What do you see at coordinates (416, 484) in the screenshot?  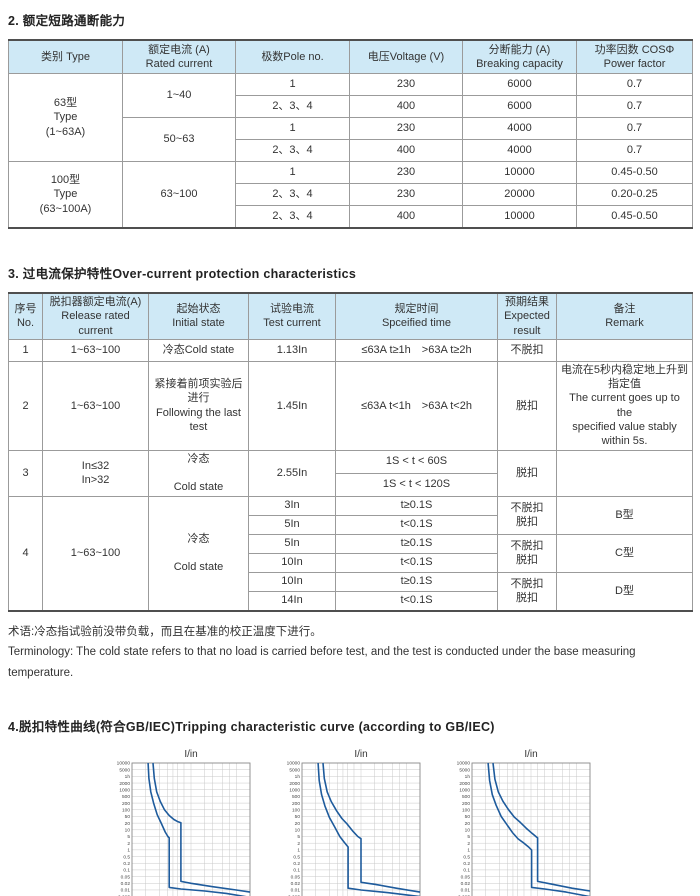 I see `cell: 1S < t < 120S` at bounding box center [416, 484].